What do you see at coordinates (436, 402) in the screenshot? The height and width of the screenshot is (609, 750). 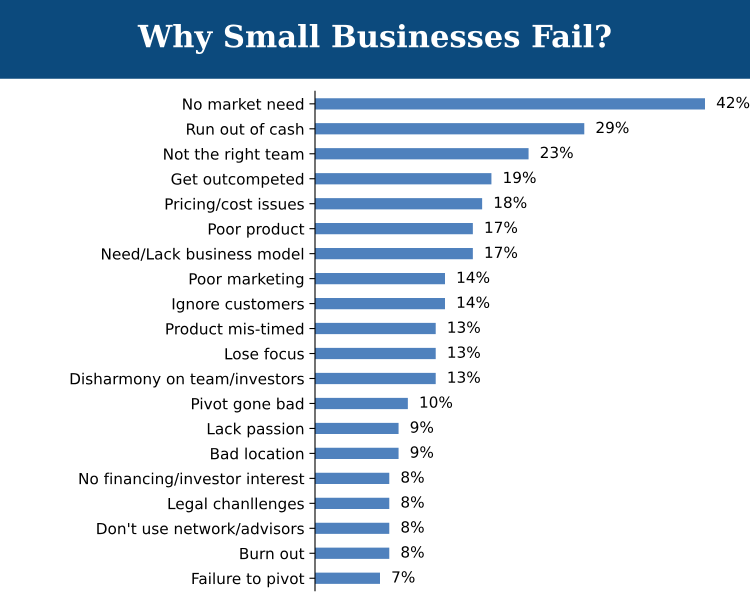 I see `data-label: 10%` at bounding box center [436, 402].